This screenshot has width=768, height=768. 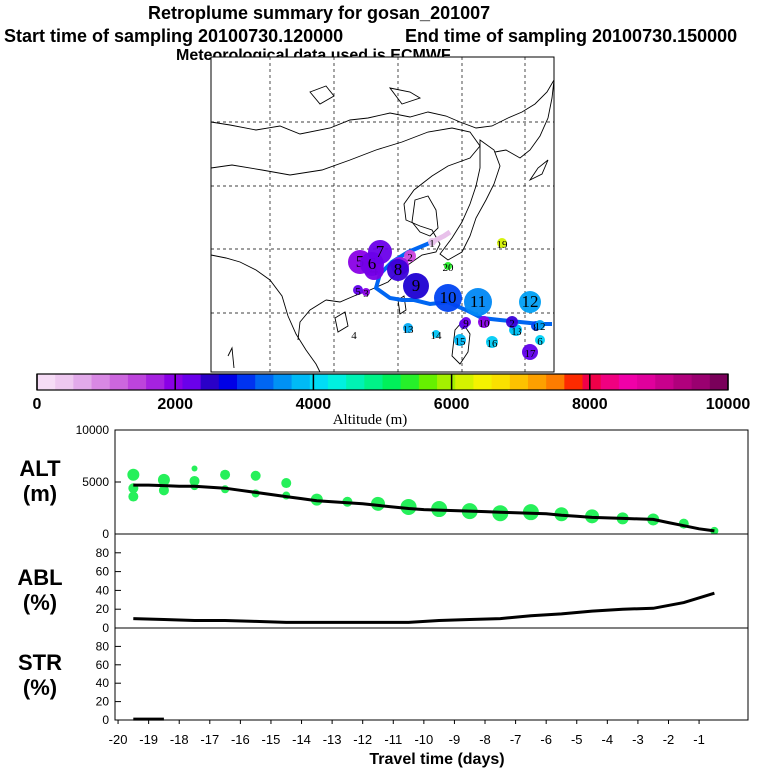 I want to click on alt-panel: 0 5000 10000, so click(x=412, y=482).